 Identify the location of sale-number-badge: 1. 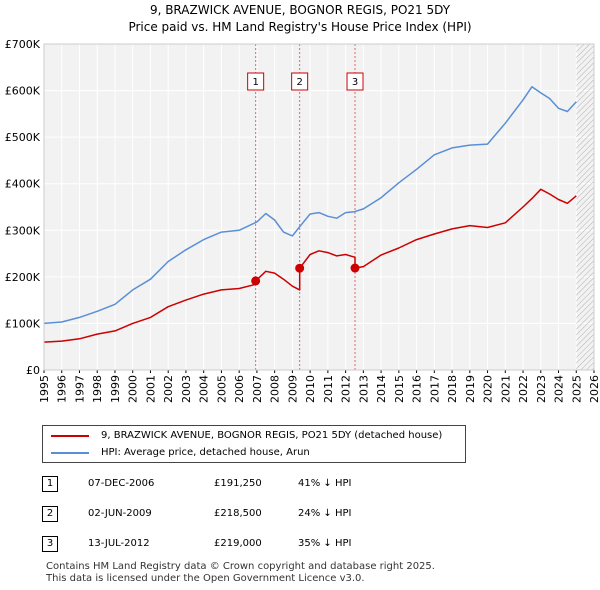
(50, 484).